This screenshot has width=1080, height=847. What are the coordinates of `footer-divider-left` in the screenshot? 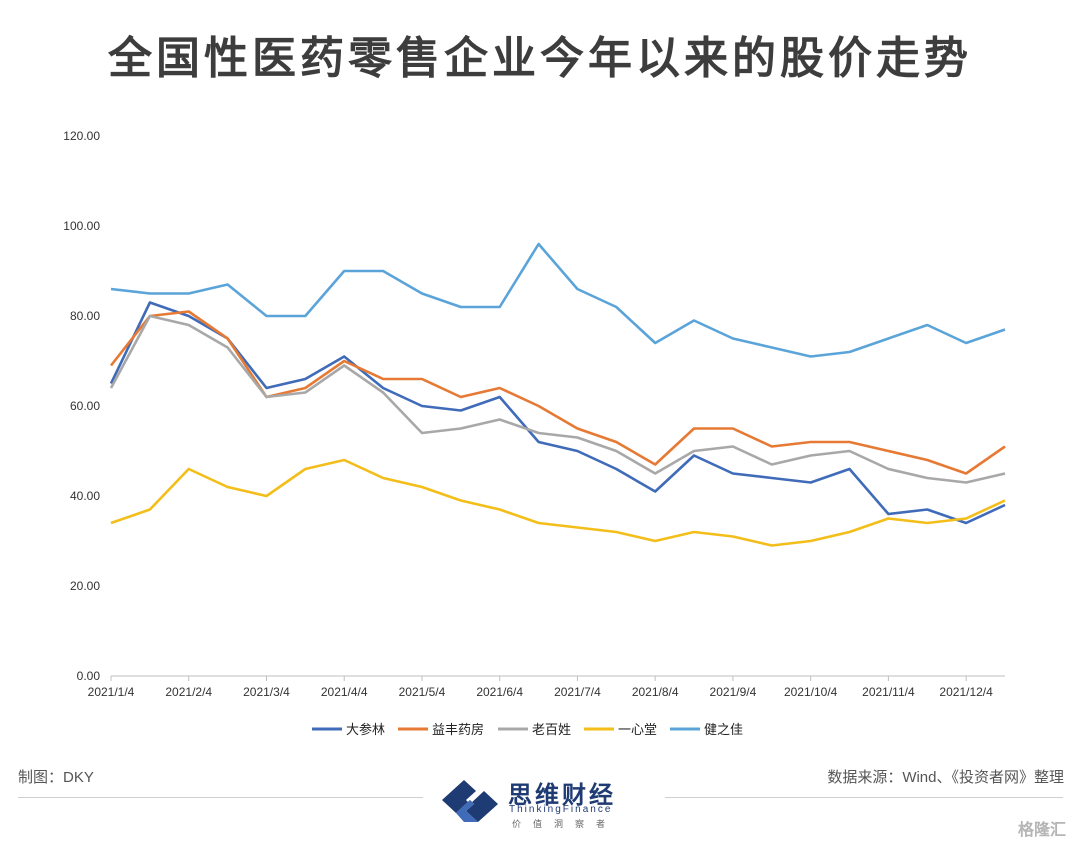 It's located at (220, 797).